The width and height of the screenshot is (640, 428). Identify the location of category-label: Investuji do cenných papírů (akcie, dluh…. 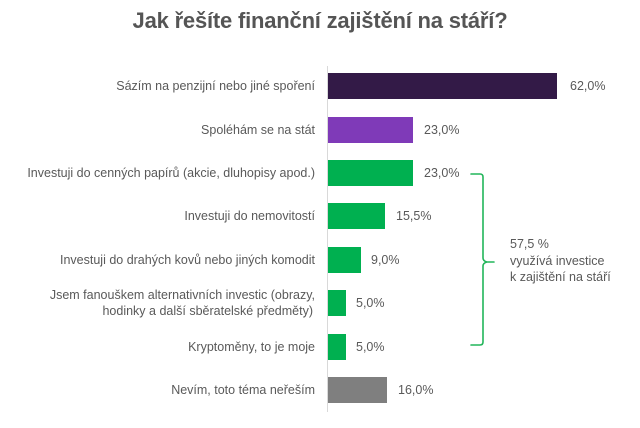
(171, 173).